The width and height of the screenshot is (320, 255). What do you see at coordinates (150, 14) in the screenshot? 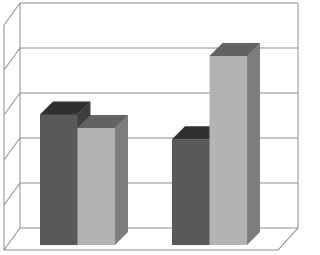
I see `grid-line` at bounding box center [150, 14].